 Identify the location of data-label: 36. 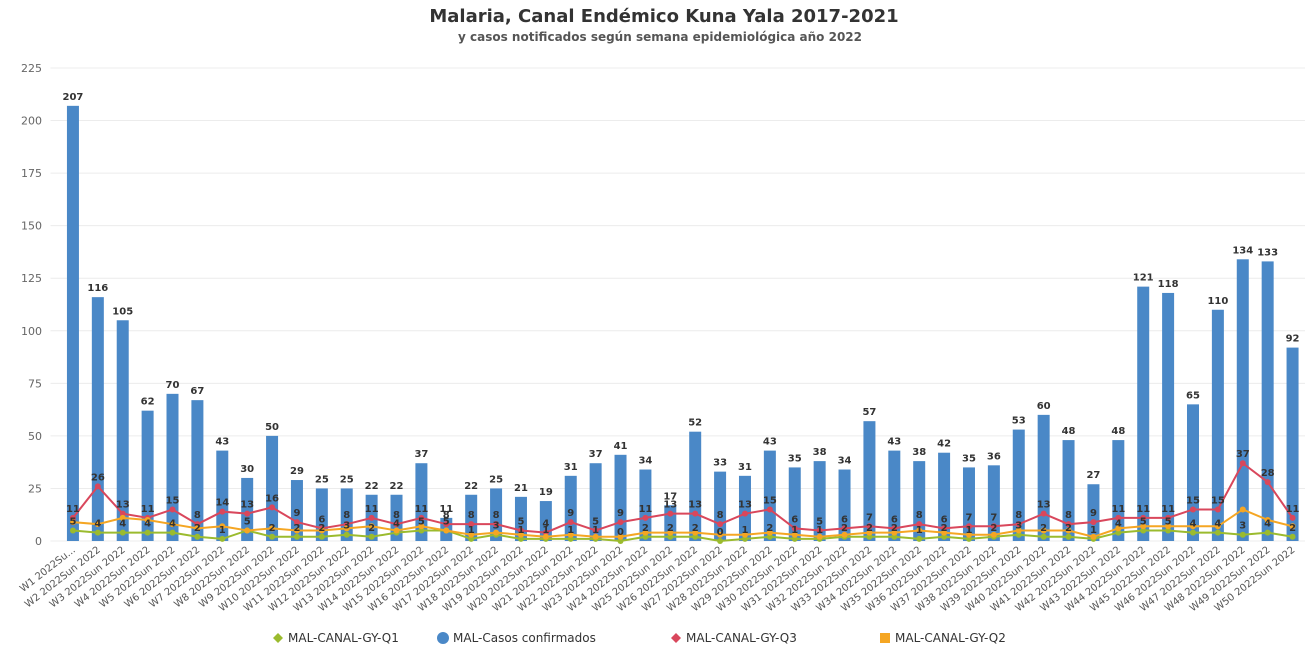
(994, 456).